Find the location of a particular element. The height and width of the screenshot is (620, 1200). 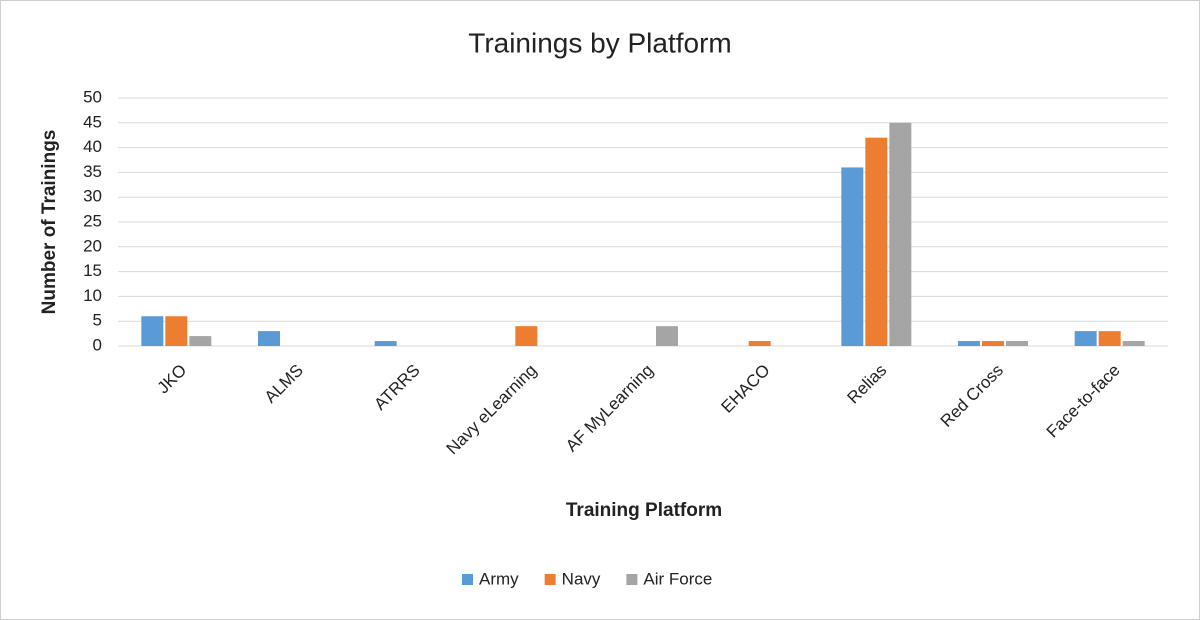

y-tick-label: 0 is located at coordinates (97, 344).